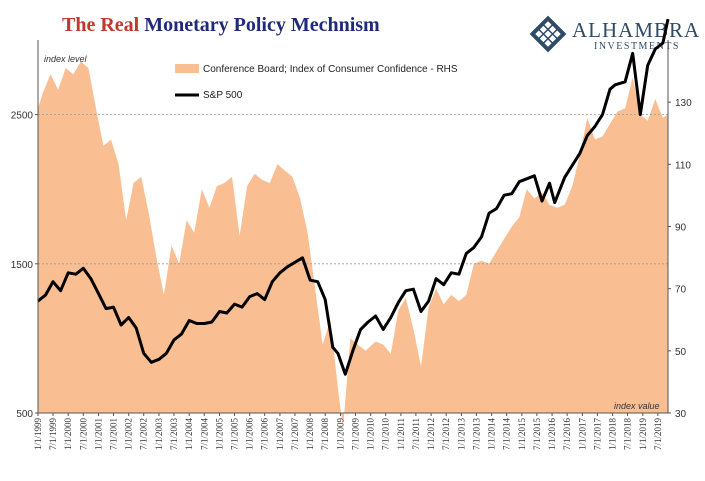 Image resolution: width=705 pixels, height=481 pixels. Describe the element at coordinates (681, 352) in the screenshot. I see `y-right-tick-label: 50` at that location.